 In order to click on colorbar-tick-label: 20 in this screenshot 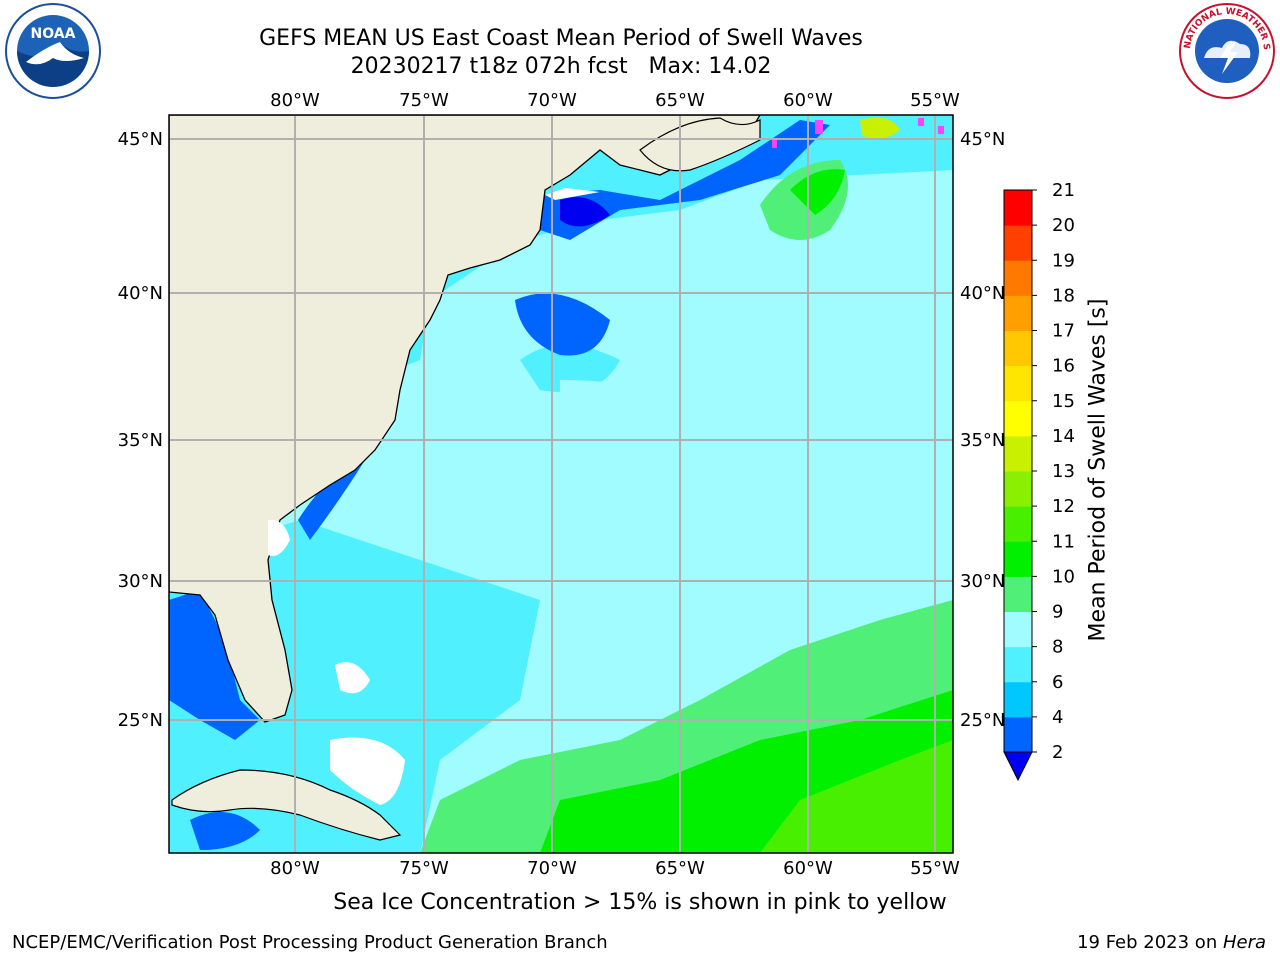, I will do `click(1063, 225)`.